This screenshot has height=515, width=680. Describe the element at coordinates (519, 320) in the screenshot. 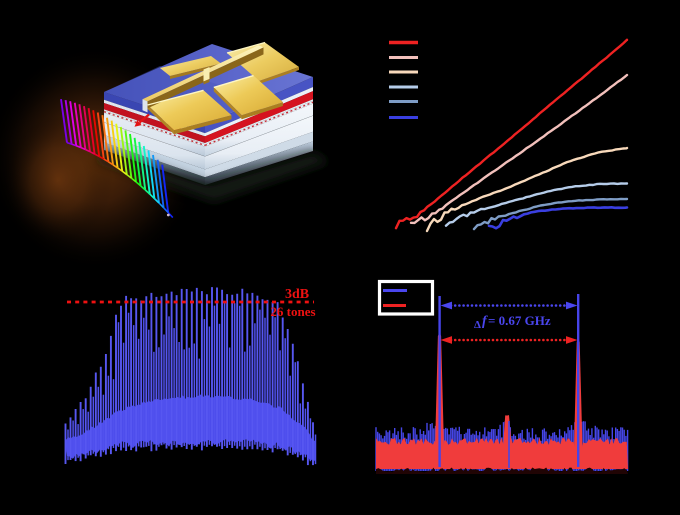

I see `svg-text: = 0.67 GHz` at that location.